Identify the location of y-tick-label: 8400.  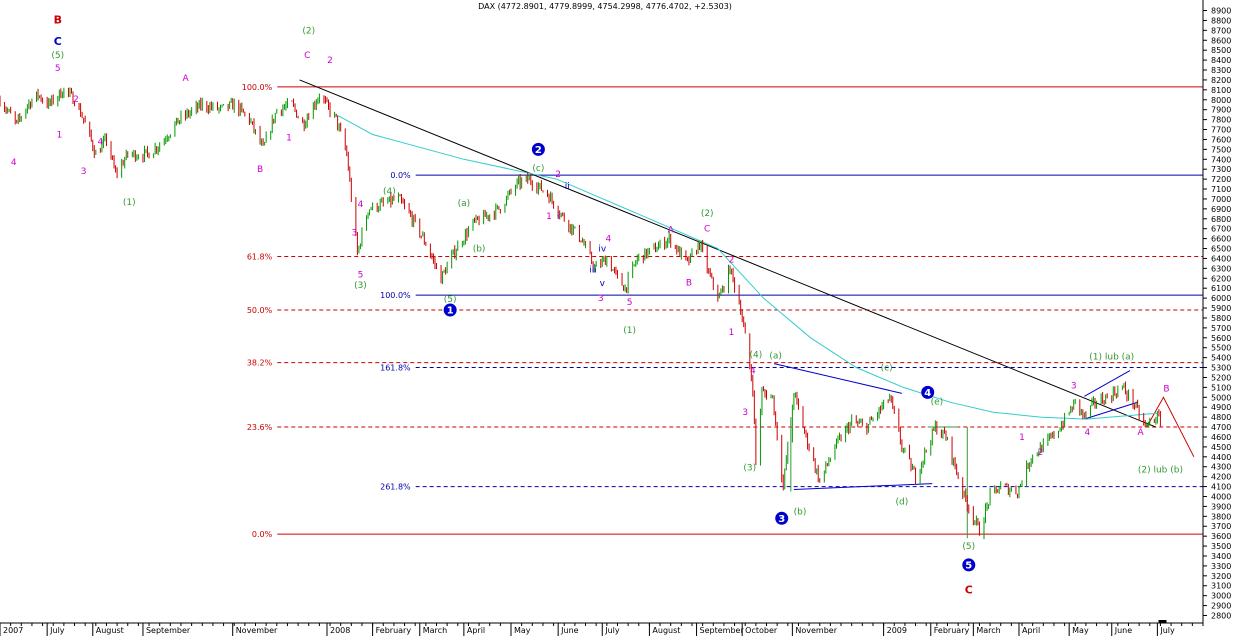
(1221, 60).